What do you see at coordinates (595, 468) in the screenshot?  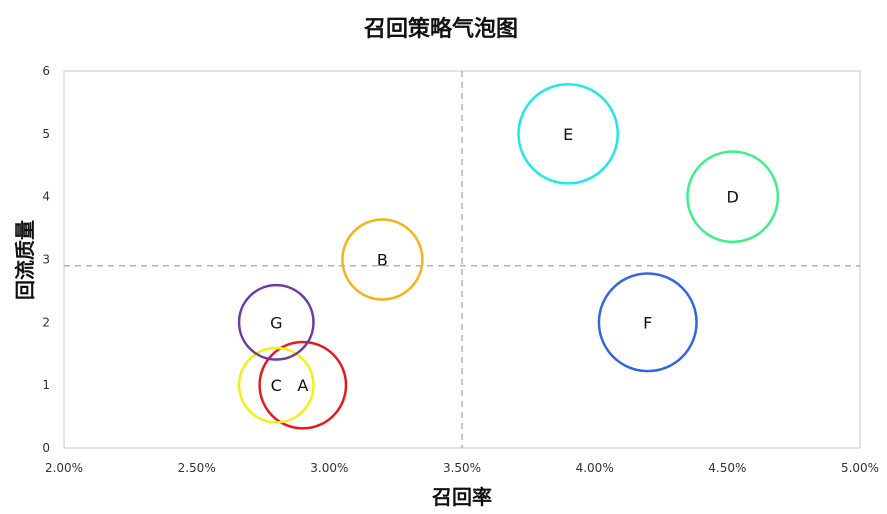 I see `x-tick-label: 4.00%` at bounding box center [595, 468].